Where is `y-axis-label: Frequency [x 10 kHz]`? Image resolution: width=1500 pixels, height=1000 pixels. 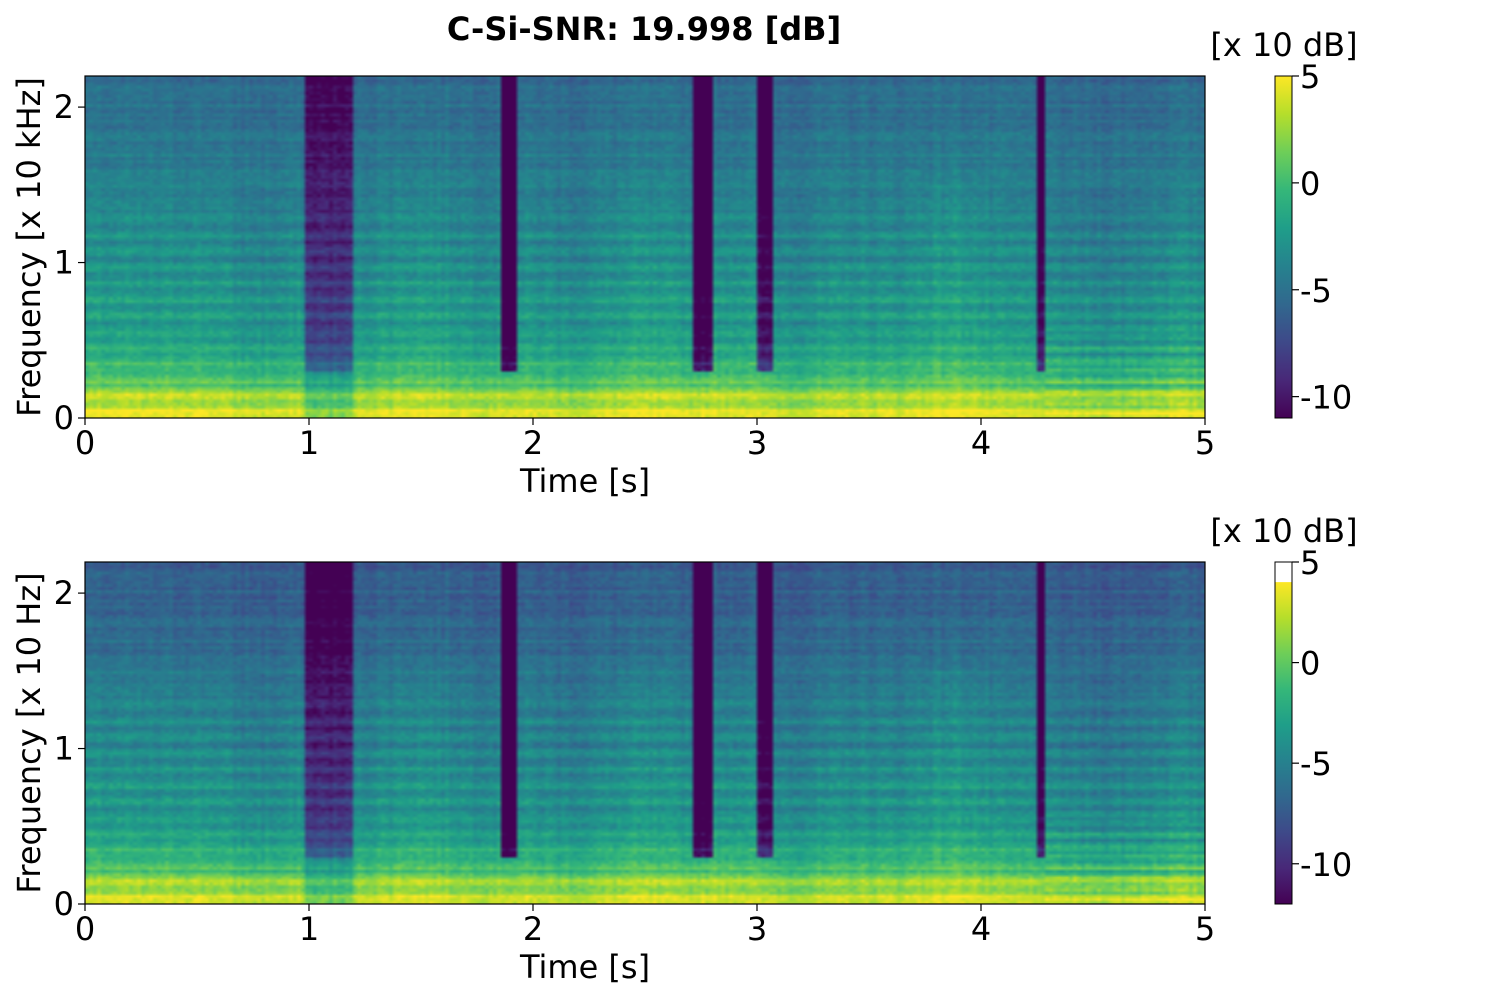 y-axis-label: Frequency [x 10 kHz] is located at coordinates (29, 247).